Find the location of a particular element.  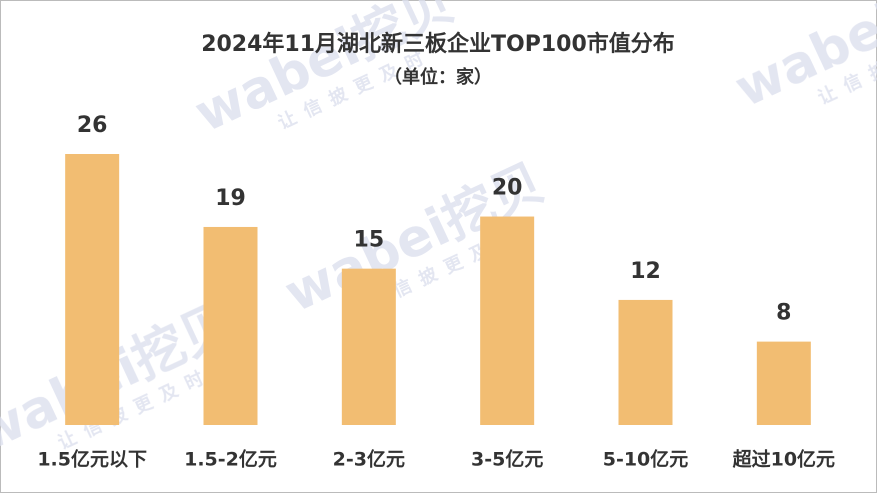

x-tick-label: 2-3亿元 is located at coordinates (369, 459).